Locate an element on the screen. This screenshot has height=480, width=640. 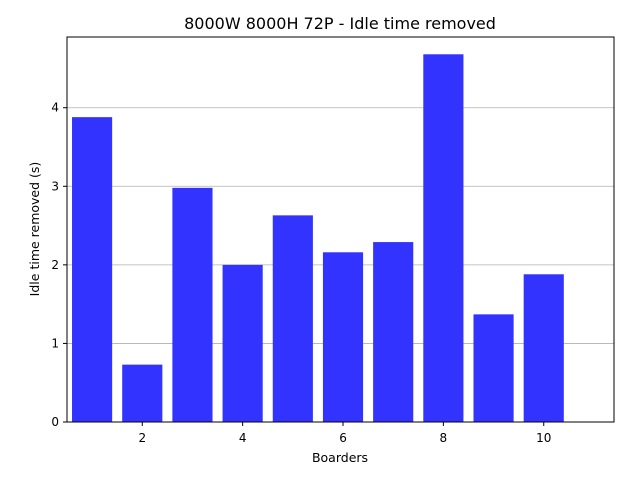
x-axis-label: Boarders is located at coordinates (340, 457).